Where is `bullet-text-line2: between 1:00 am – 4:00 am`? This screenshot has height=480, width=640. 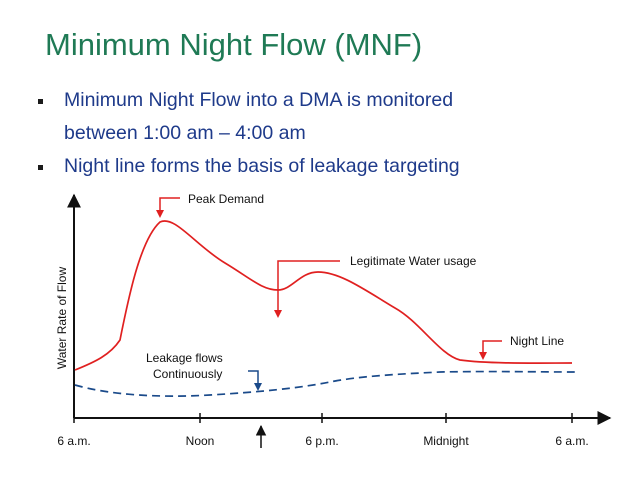 bullet-text-line2: between 1:00 am – 4:00 am is located at coordinates (185, 133).